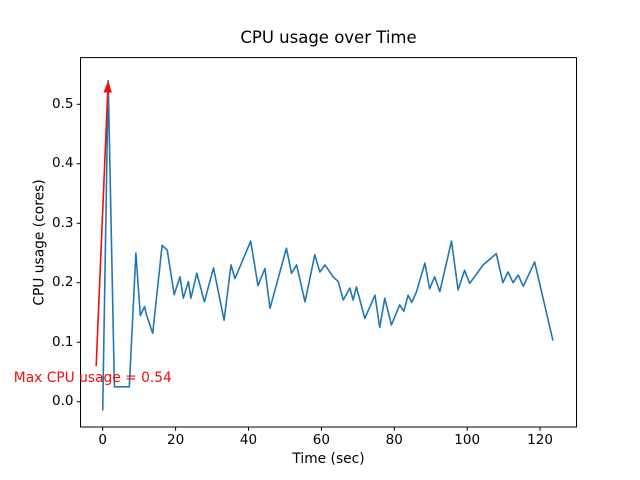  What do you see at coordinates (63, 401) in the screenshot?
I see `y-tick-label: 0.0` at bounding box center [63, 401].